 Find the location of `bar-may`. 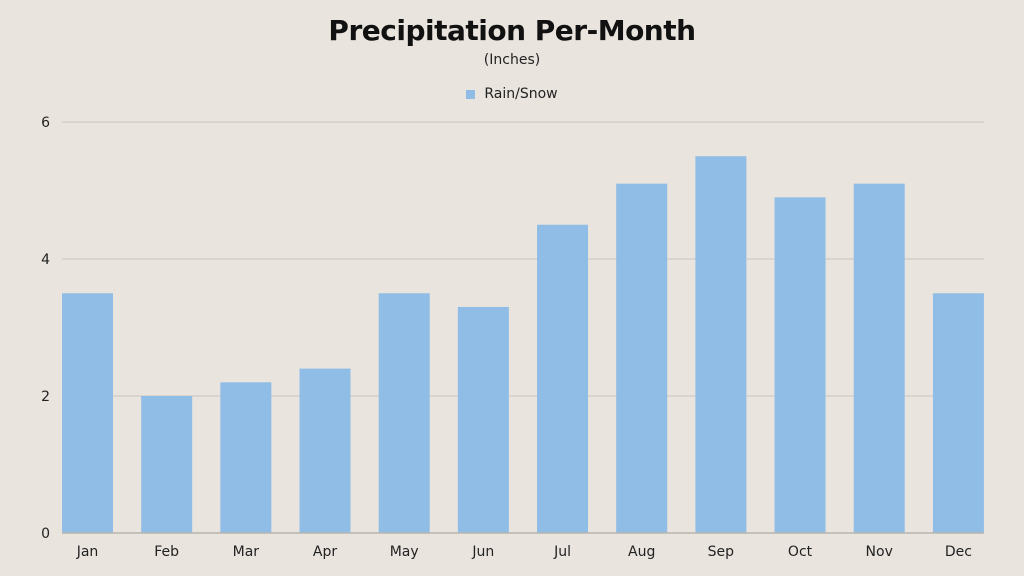

bar-may is located at coordinates (404, 413).